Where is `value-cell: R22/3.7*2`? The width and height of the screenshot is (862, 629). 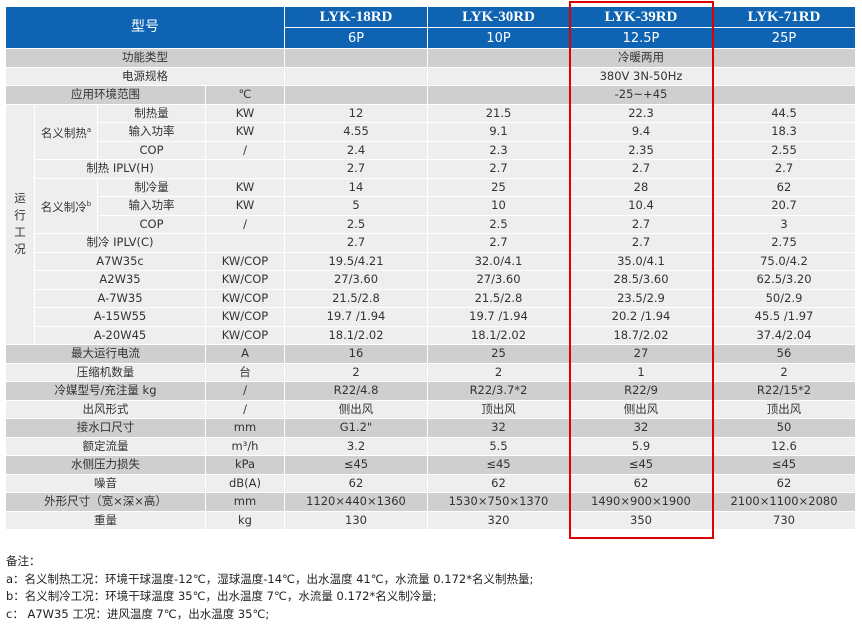 value-cell: R22/3.7*2 is located at coordinates (499, 391).